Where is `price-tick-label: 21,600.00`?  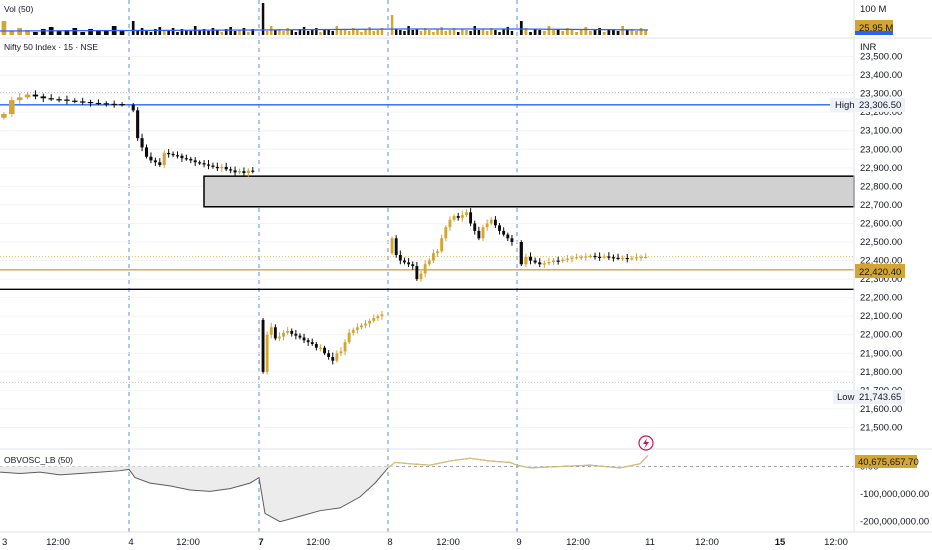 price-tick-label: 21,600.00 is located at coordinates (881, 409).